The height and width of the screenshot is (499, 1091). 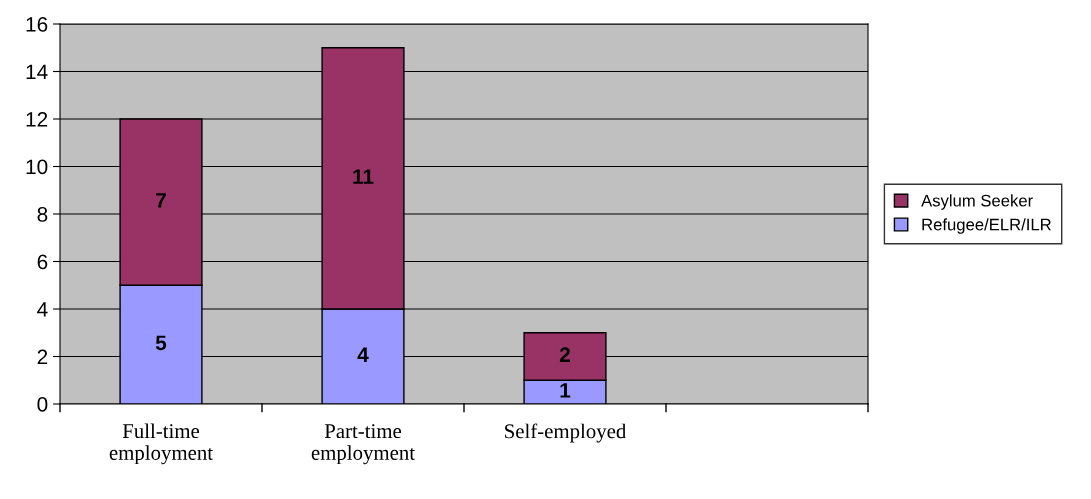 What do you see at coordinates (37, 24) in the screenshot?
I see `y-tick-label: 16` at bounding box center [37, 24].